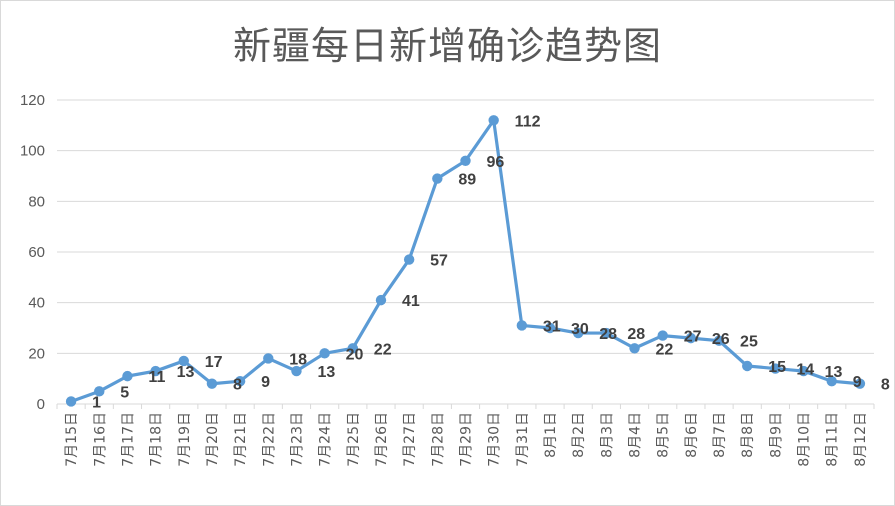 Image resolution: width=895 pixels, height=506 pixels. Describe the element at coordinates (382, 439) in the screenshot. I see `x-tick-label: 7月26日` at that location.